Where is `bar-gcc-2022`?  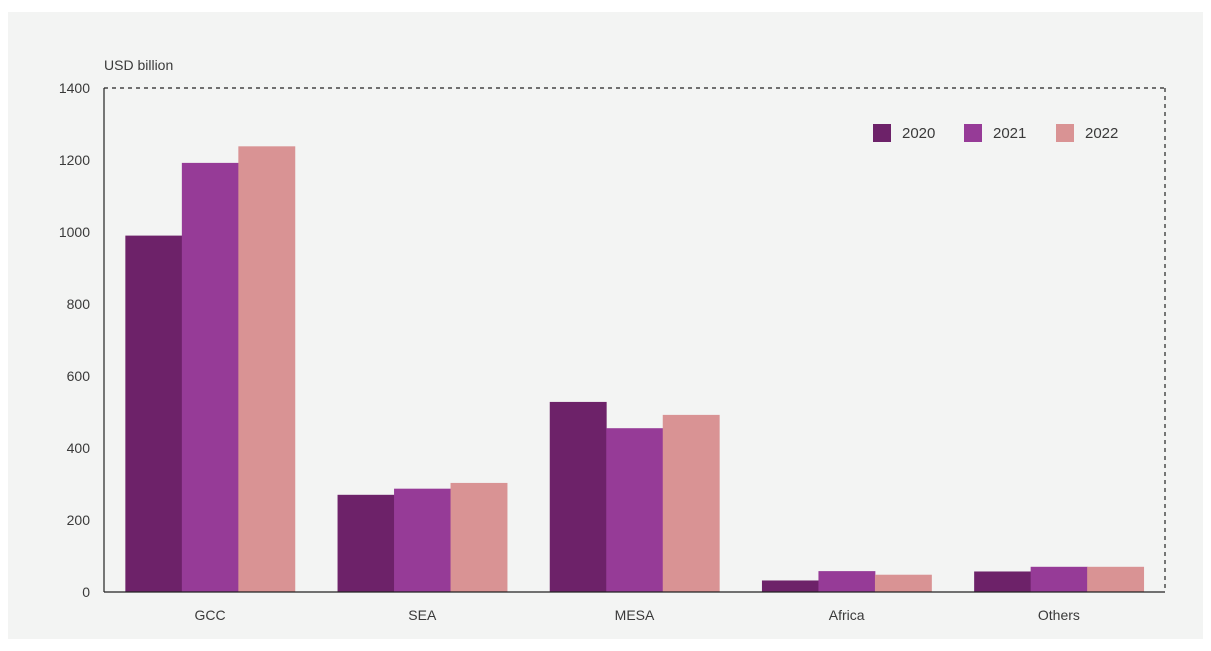 bar-gcc-2022 is located at coordinates (267, 369).